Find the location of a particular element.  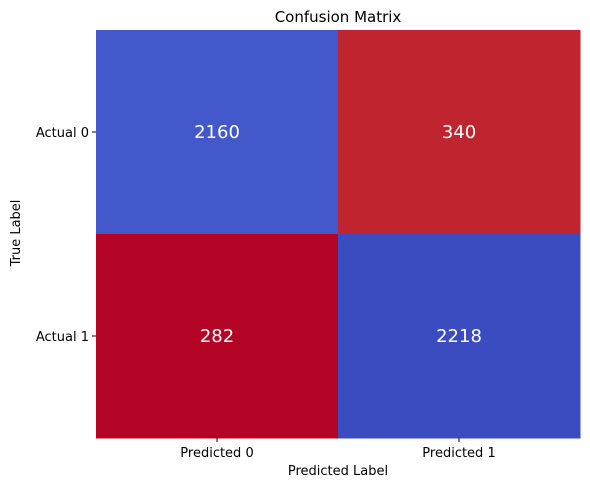

cell-value-label-r0-c1: 340 is located at coordinates (459, 132).